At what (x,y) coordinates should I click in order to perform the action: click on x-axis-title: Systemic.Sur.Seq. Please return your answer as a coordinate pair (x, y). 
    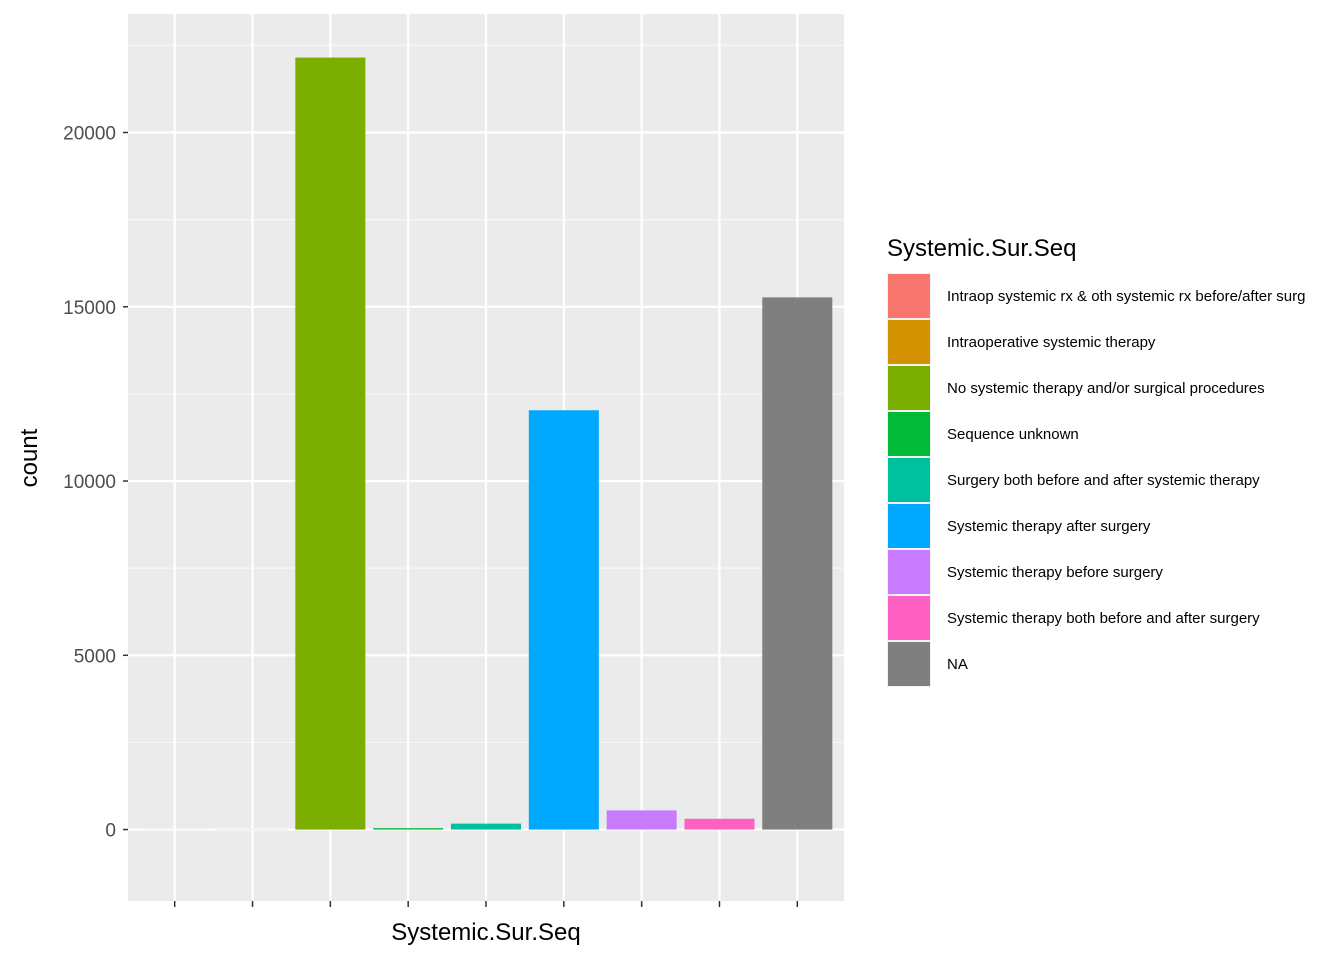
    Looking at the image, I should click on (485, 932).